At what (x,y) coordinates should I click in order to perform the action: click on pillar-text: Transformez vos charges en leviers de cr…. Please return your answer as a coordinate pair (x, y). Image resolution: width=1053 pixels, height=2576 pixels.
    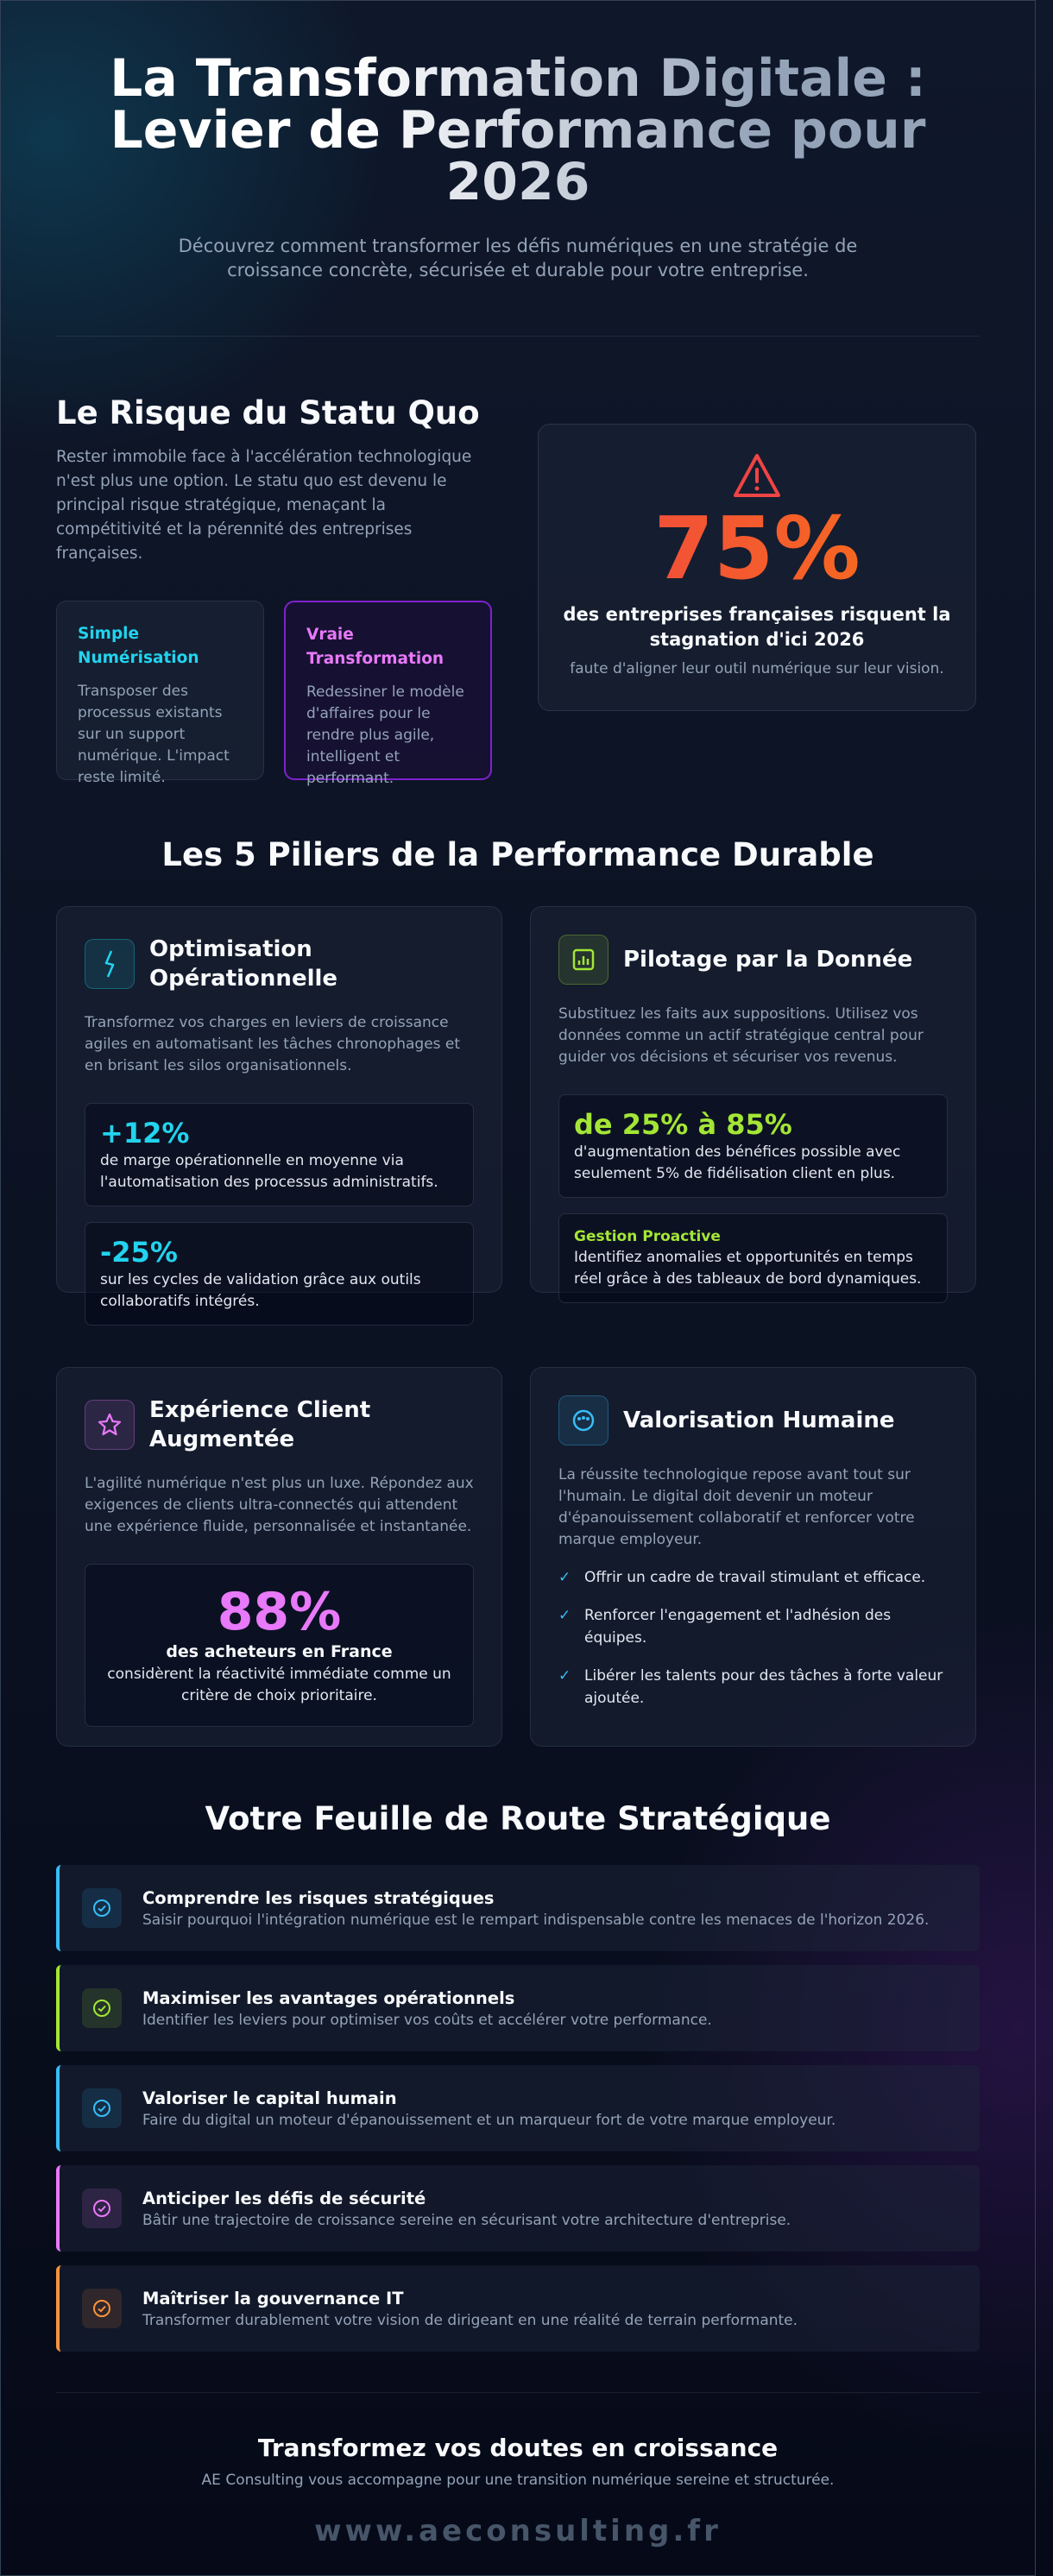
    Looking at the image, I should click on (273, 1044).